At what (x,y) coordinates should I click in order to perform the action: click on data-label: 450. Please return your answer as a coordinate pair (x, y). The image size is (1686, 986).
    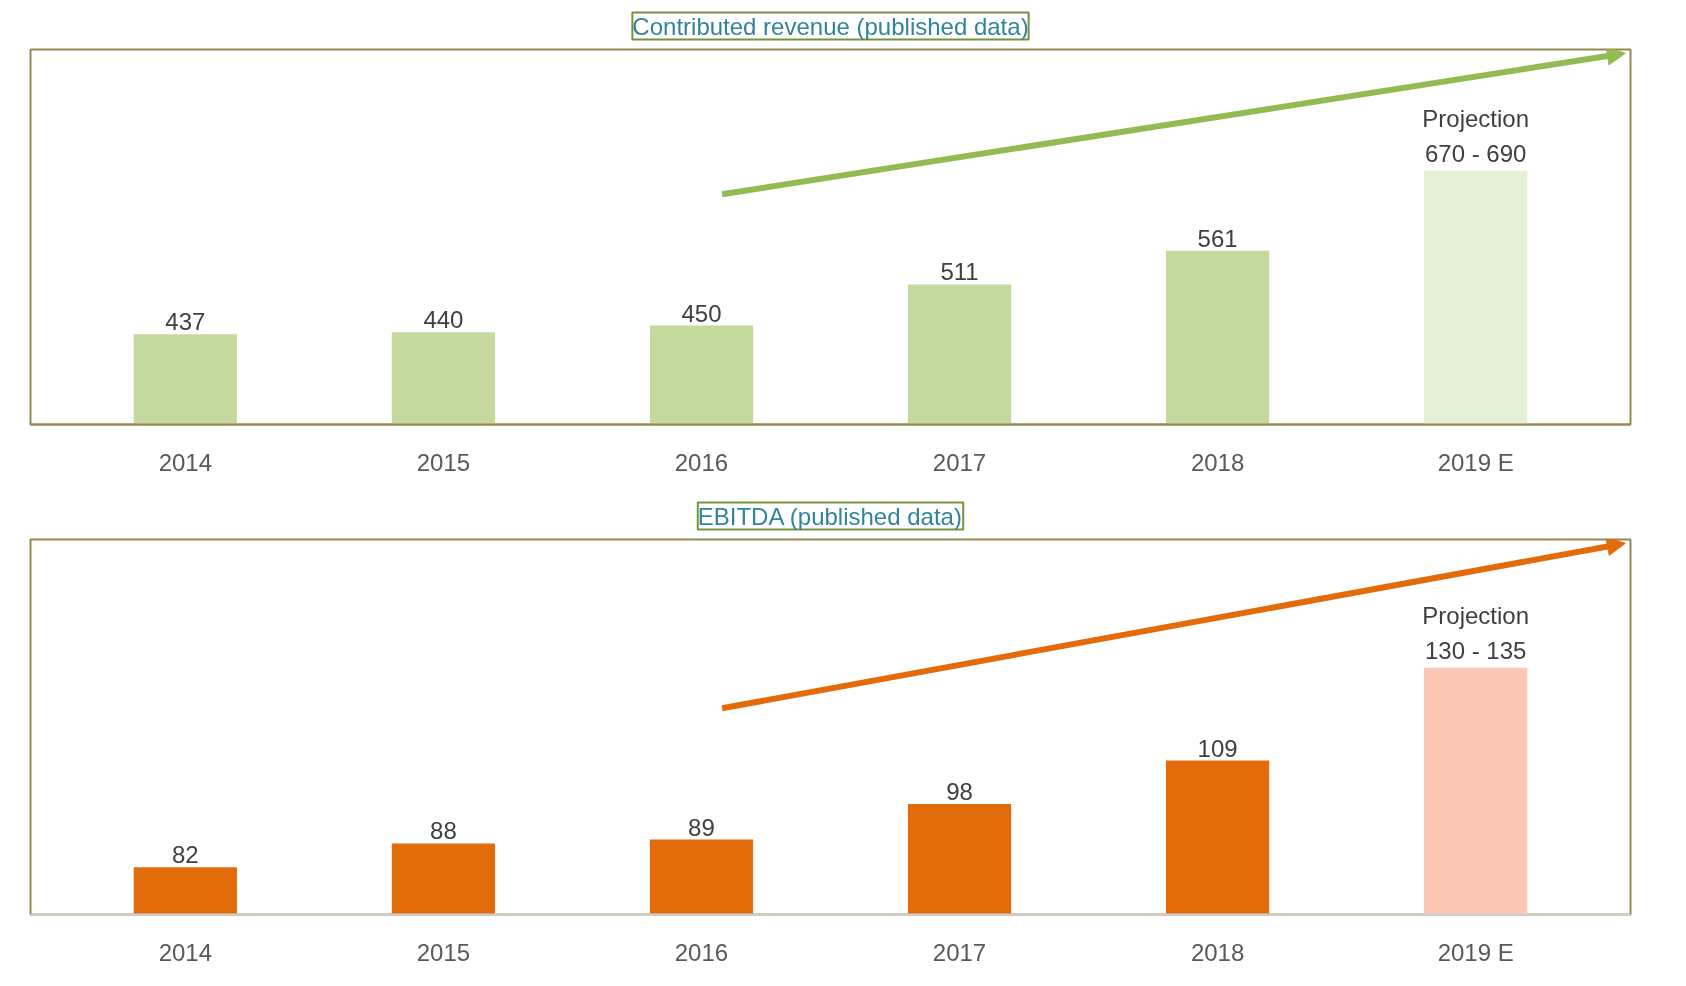
    Looking at the image, I should click on (701, 313).